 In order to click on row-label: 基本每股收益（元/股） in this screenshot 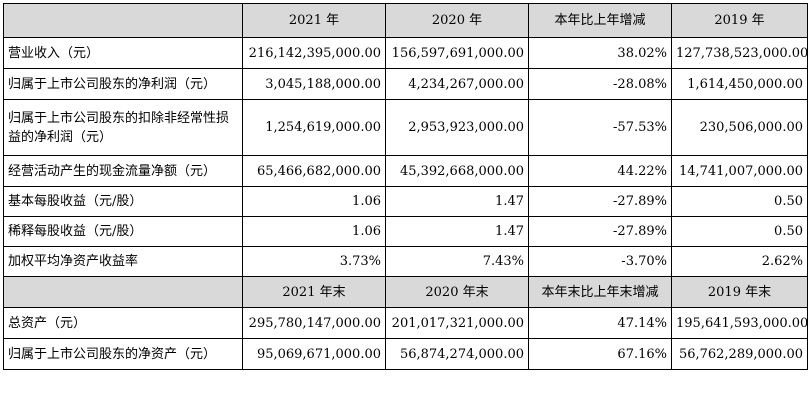, I will do `click(123, 201)`.